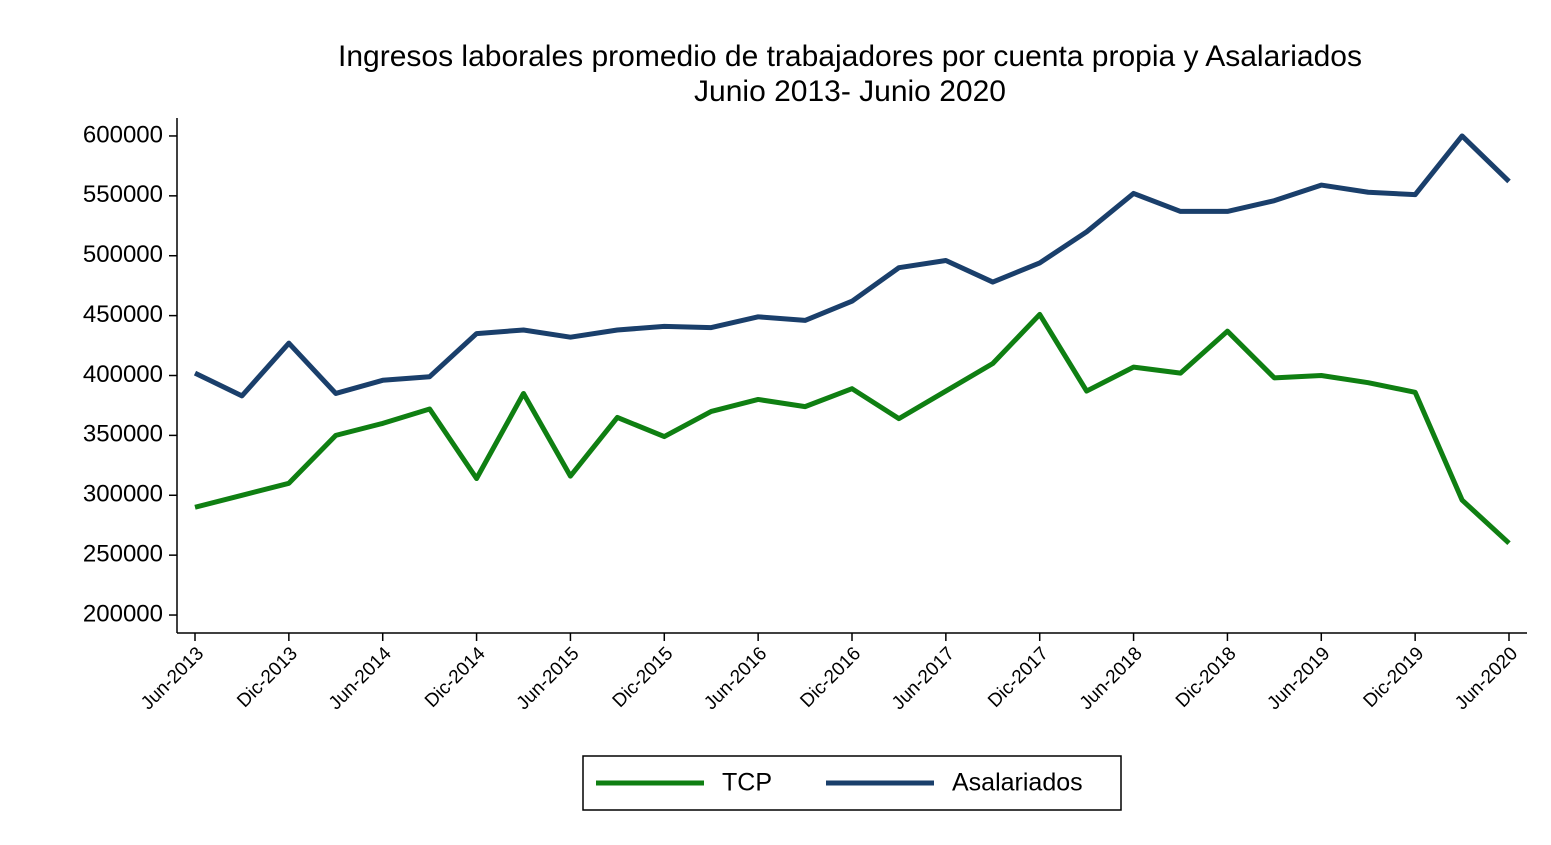 The height and width of the screenshot is (845, 1551). What do you see at coordinates (1017, 783) in the screenshot?
I see `legend-label: Asalariados` at bounding box center [1017, 783].